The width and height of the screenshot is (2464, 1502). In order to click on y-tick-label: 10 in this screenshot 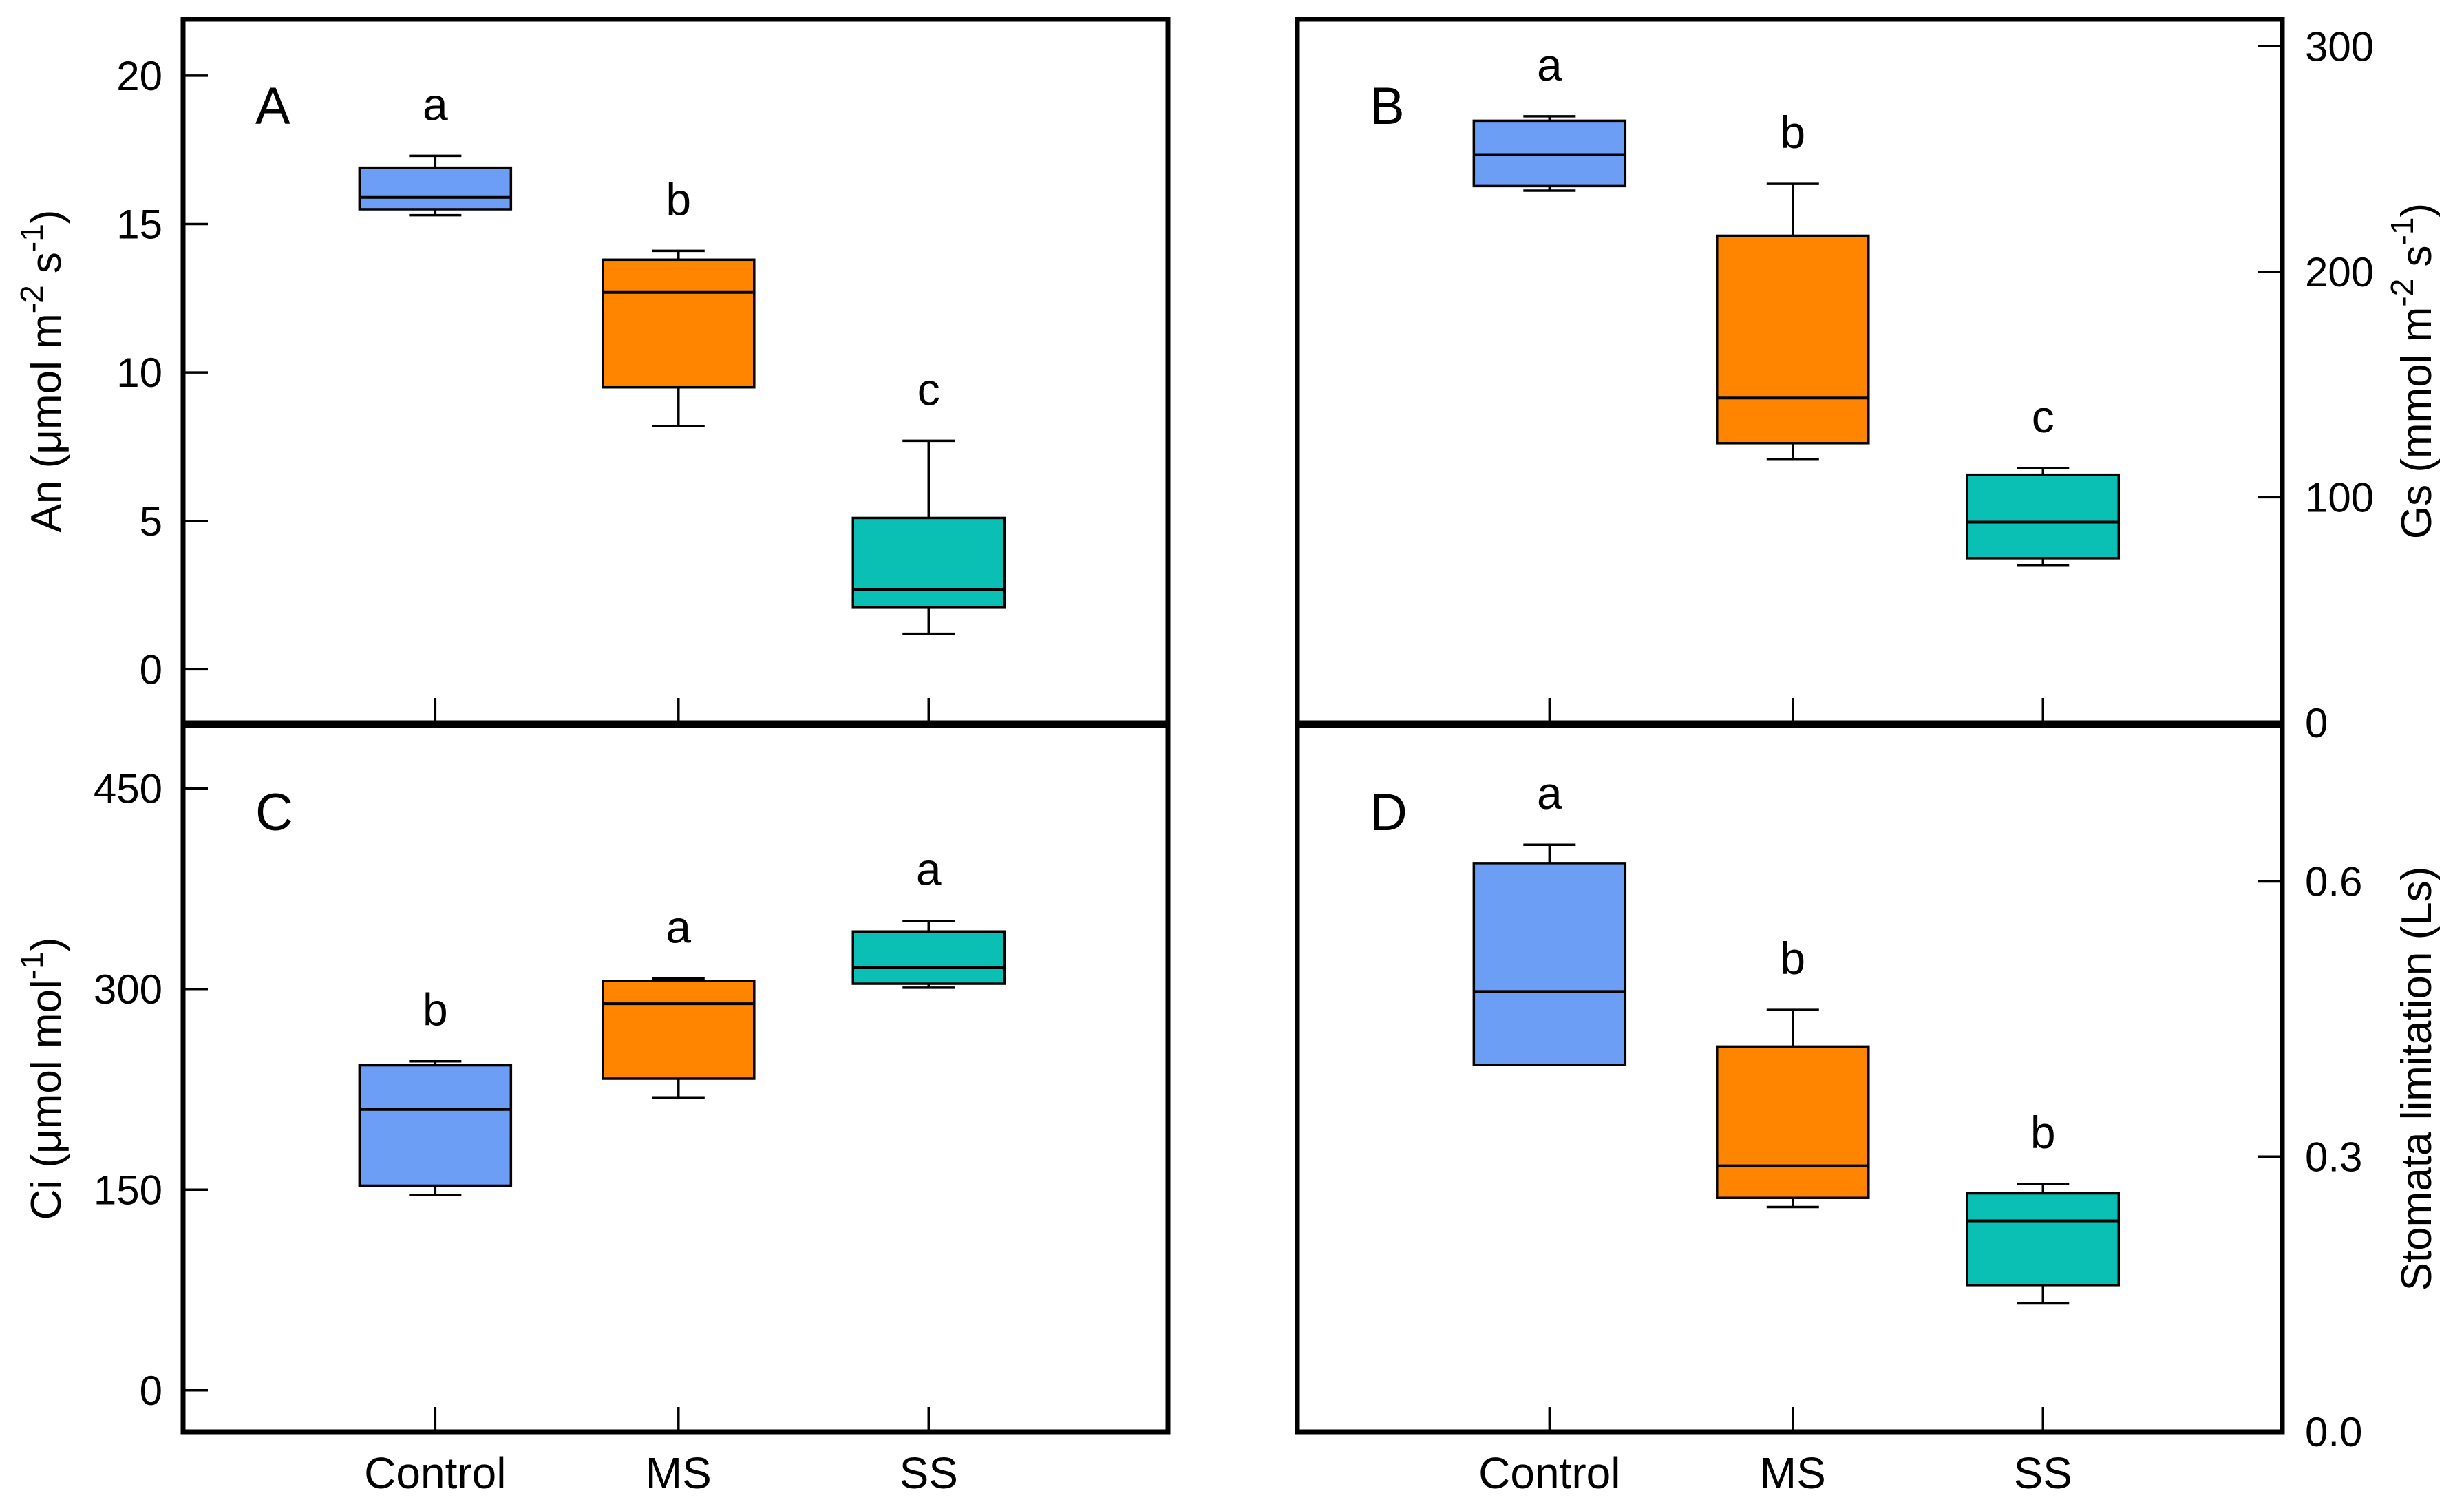, I will do `click(139, 373)`.